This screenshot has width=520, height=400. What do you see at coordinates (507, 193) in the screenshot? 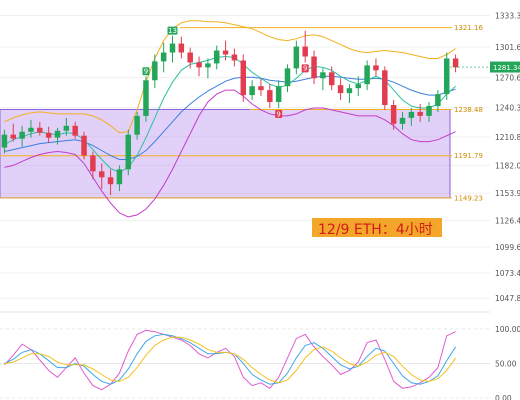
I see `price-tick-label: 1153.90` at bounding box center [507, 193].